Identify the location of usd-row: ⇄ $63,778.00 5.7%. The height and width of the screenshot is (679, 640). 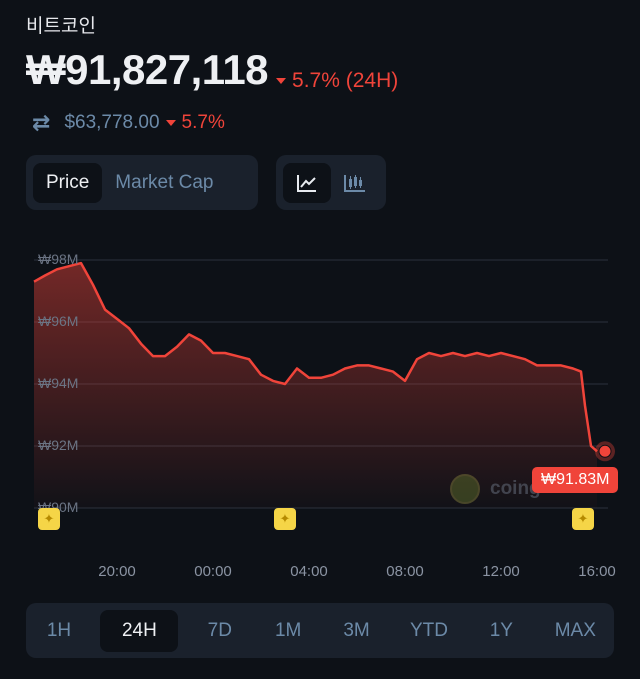
(128, 123).